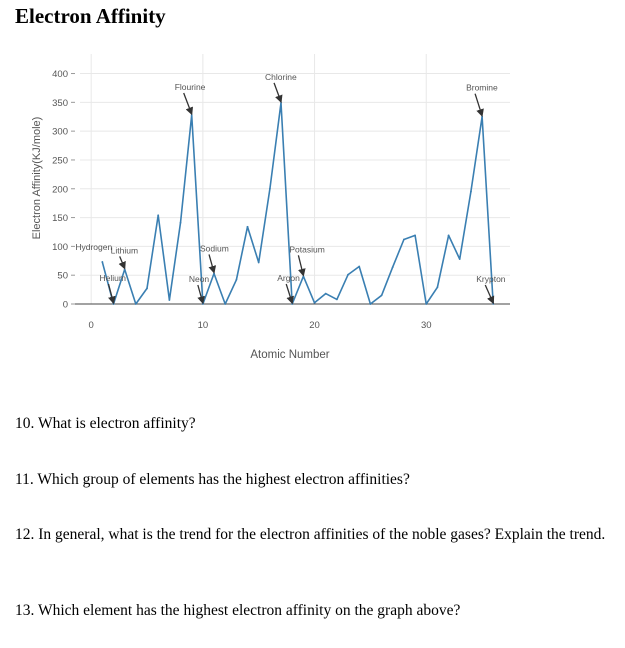 This screenshot has height=648, width=625. Describe the element at coordinates (281, 77) in the screenshot. I see `annotation-label: Chlorine` at that location.